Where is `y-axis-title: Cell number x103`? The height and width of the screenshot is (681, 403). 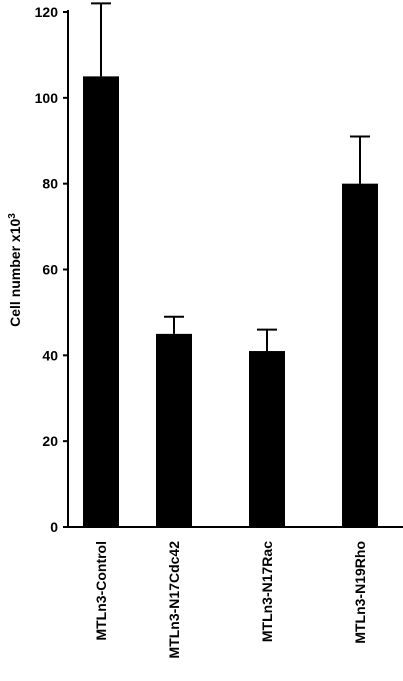 y-axis-title: Cell number x103 is located at coordinates (15, 270).